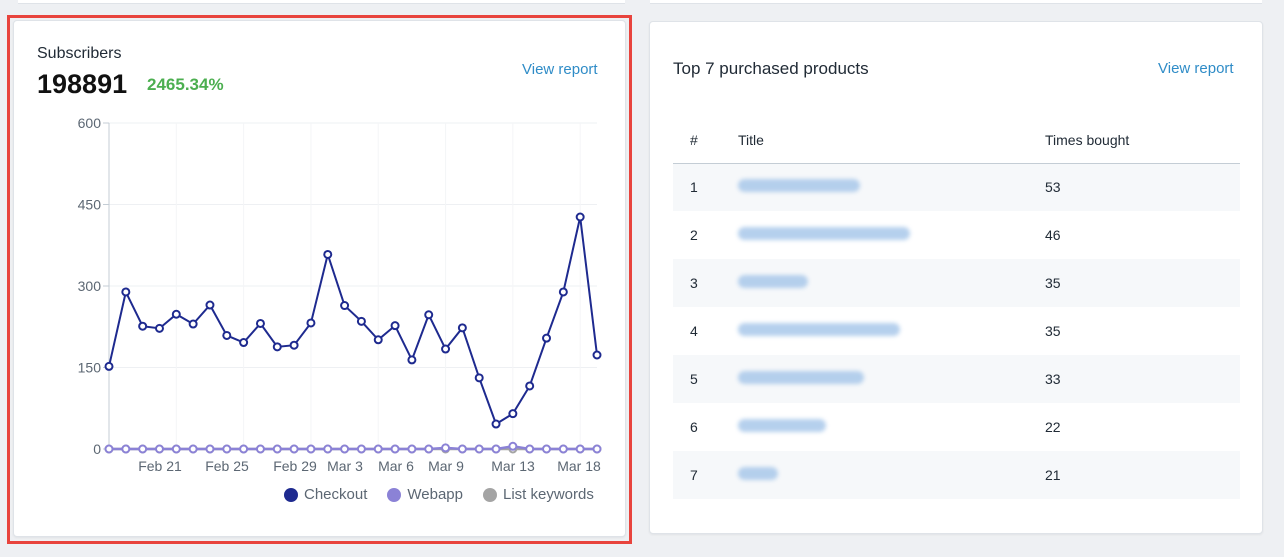 Image resolution: width=1284 pixels, height=557 pixels. Describe the element at coordinates (579, 466) in the screenshot. I see `x-tick-label: Mar 18` at that location.